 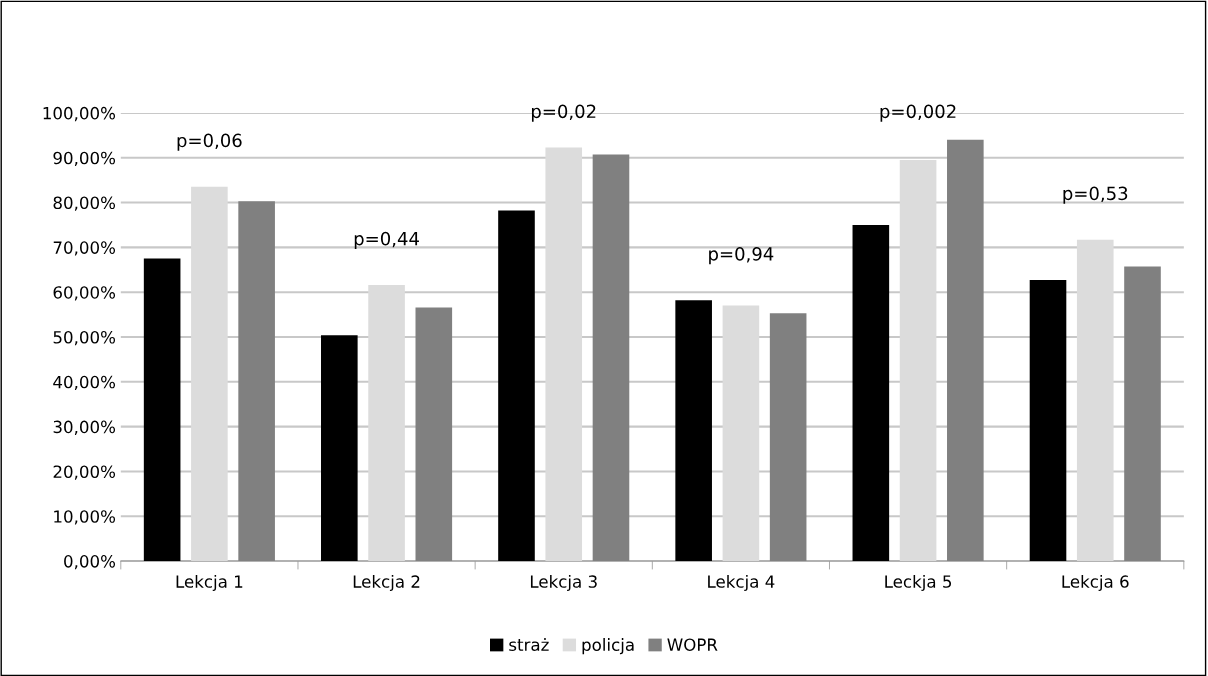 What do you see at coordinates (386, 240) in the screenshot?
I see `annotation: p=0,44` at bounding box center [386, 240].